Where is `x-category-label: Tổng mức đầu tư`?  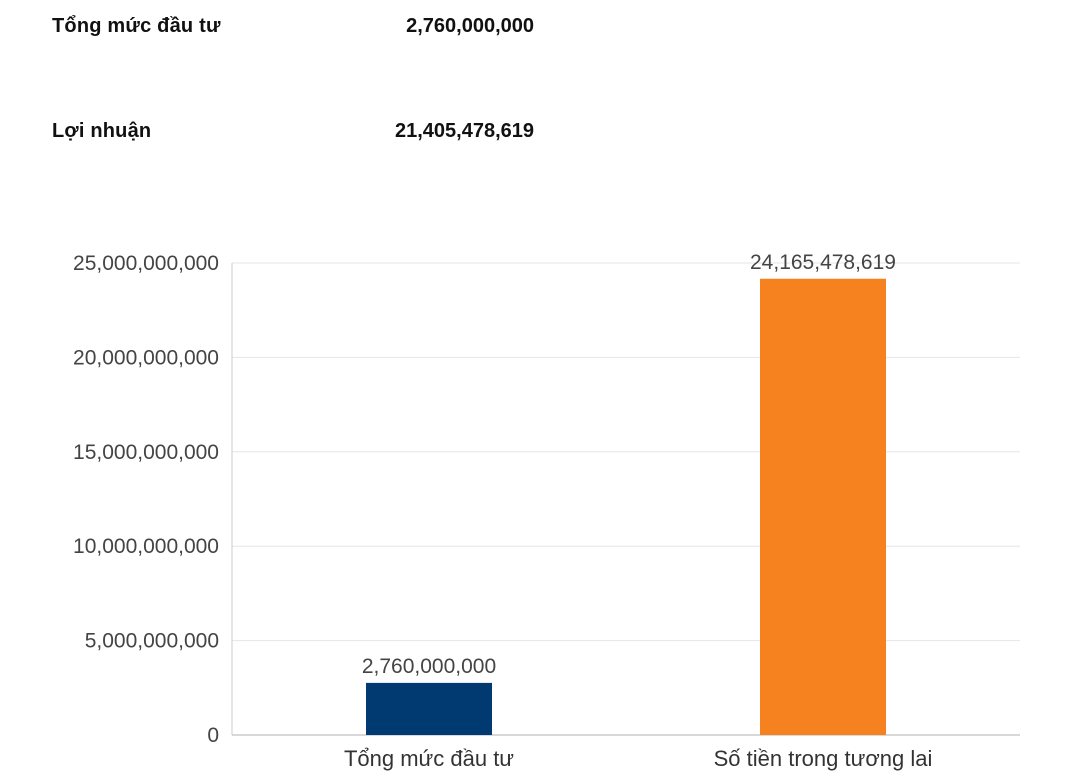
x-category-label: Tổng mức đầu tư is located at coordinates (429, 758).